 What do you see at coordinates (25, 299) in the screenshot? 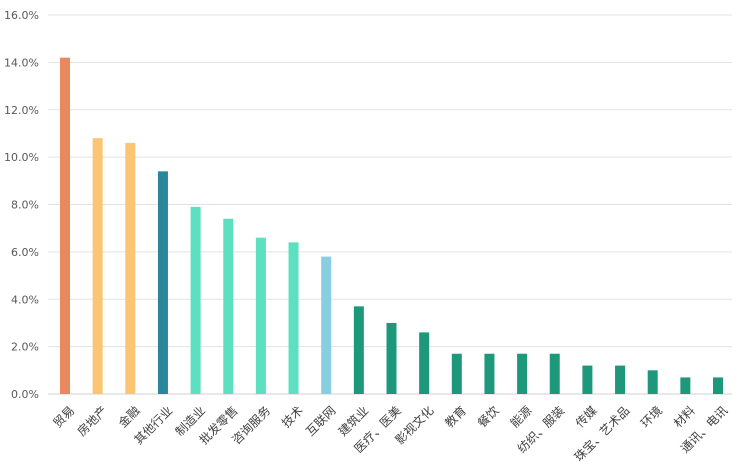
I see `y-tick-label: 4.0%` at bounding box center [25, 299].